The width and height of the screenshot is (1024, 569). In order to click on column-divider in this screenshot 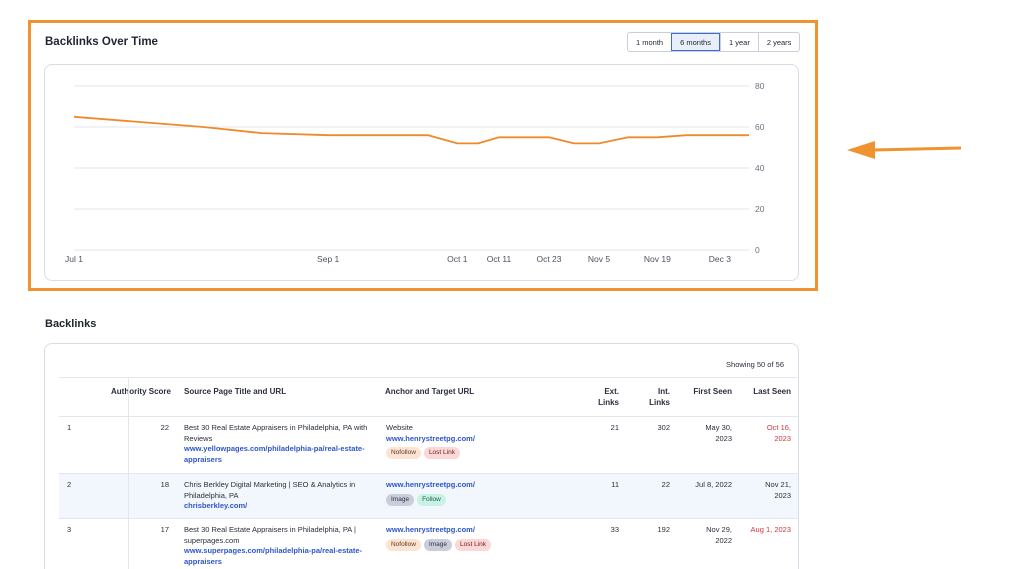, I will do `click(128, 473)`.